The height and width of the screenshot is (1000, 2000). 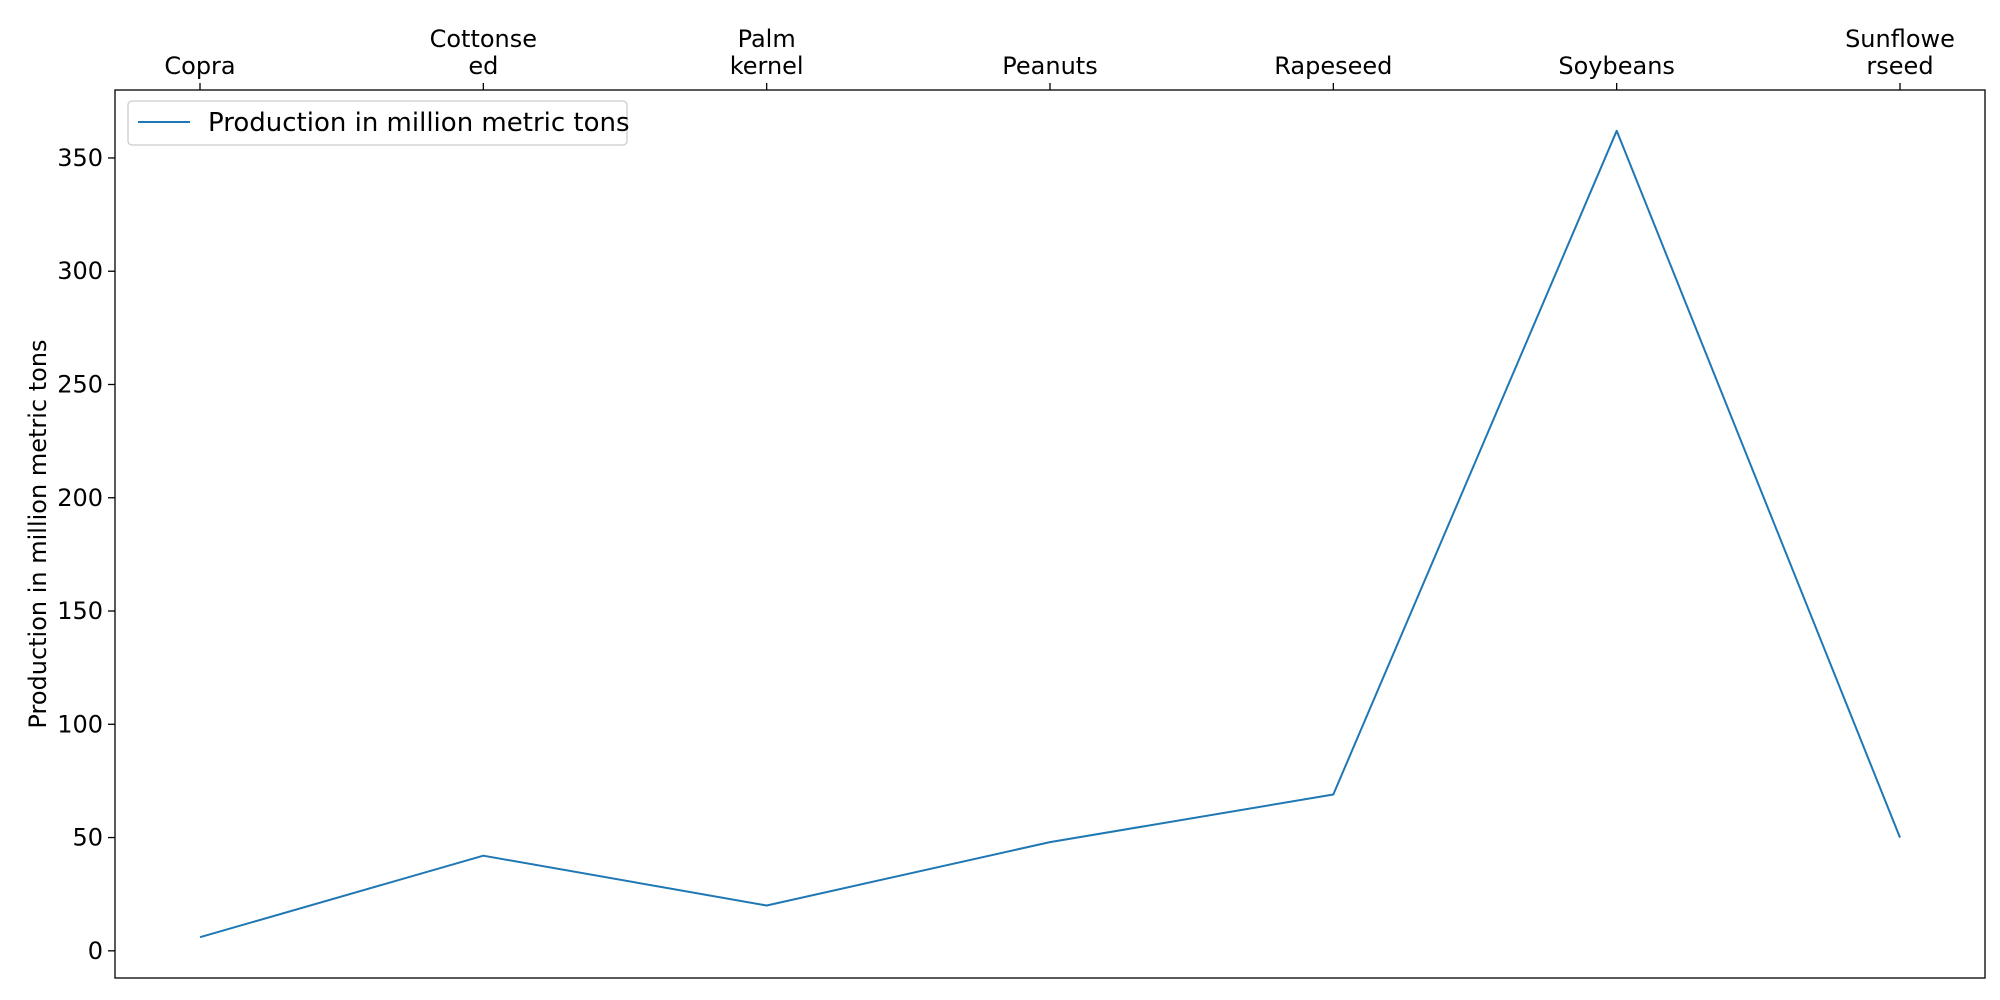 What do you see at coordinates (419, 123) in the screenshot?
I see `legend-label: Production in million metric tons` at bounding box center [419, 123].